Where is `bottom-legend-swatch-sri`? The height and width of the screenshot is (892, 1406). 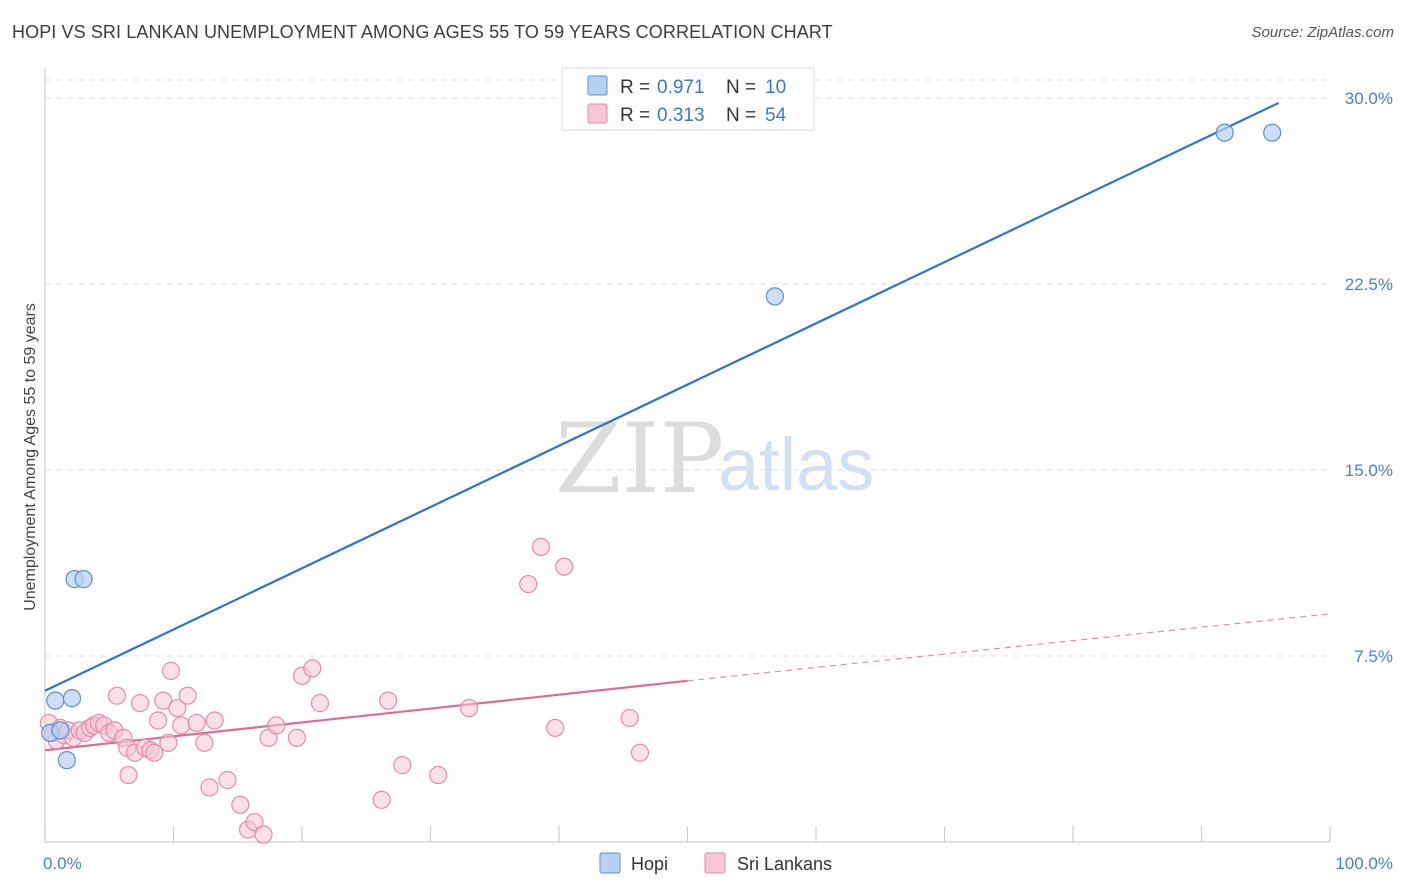 bottom-legend-swatch-sri is located at coordinates (715, 863).